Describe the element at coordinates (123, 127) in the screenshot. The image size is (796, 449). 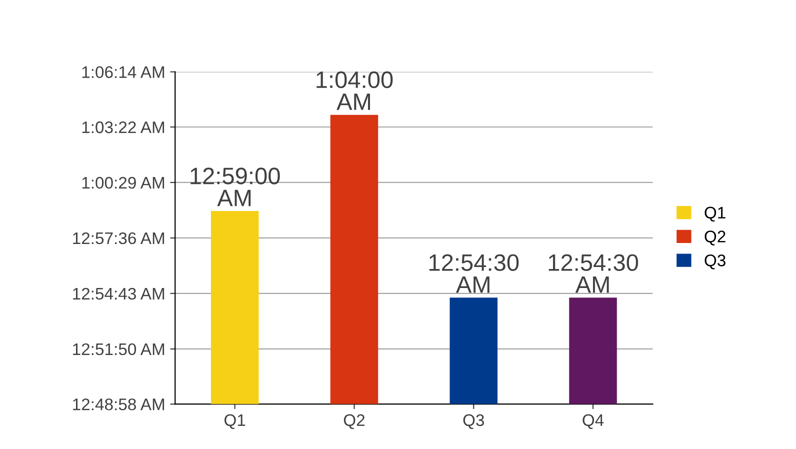
I see `y-tick-label: 1:03:22 AM` at that location.